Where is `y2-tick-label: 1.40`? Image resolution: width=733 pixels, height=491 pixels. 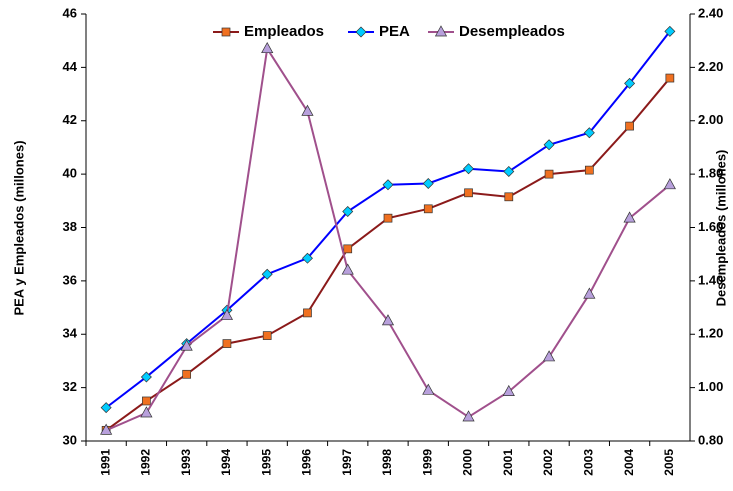 y2-tick-label: 1.40 is located at coordinates (710, 279).